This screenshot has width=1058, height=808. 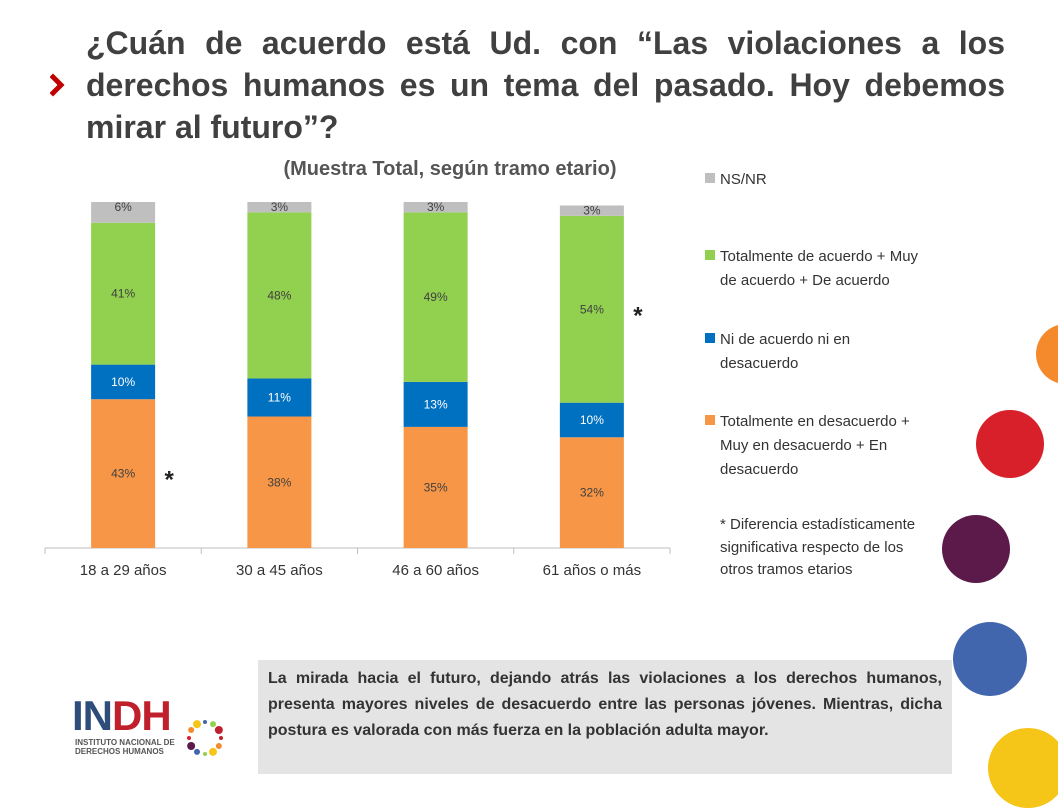 I want to click on x-tick-label: 18 a 29 años, so click(x=123, y=570).